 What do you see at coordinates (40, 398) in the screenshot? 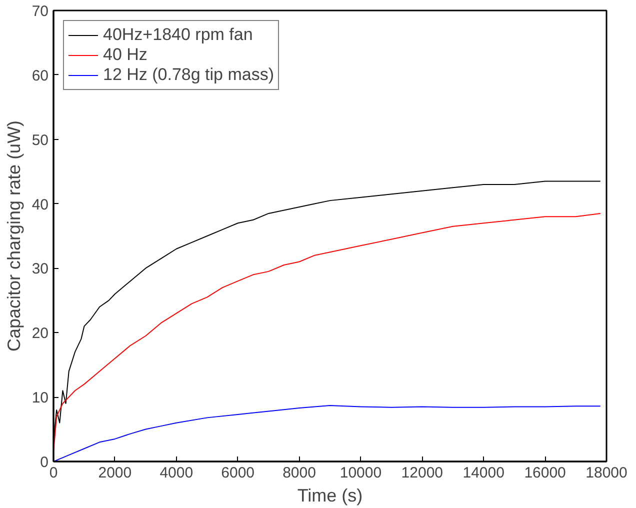
I see `y-tick-label: 10` at bounding box center [40, 398].